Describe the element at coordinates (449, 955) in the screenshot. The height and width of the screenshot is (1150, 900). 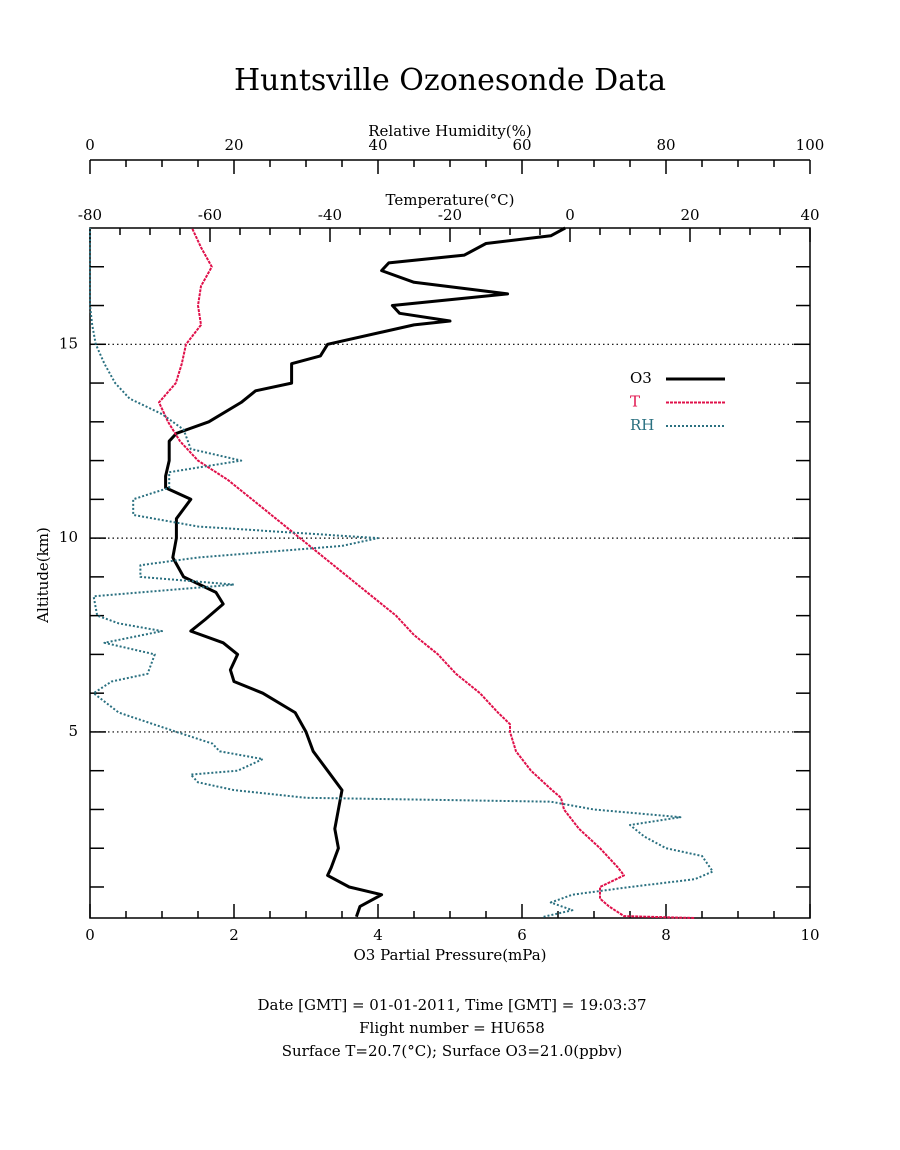
I see `o3-axis-label: O3 Partial Pressure(mPa)` at that location.